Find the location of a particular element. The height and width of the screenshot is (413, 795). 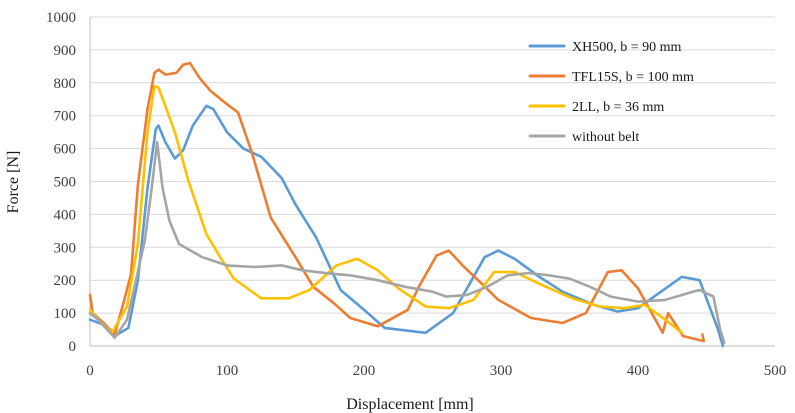

legend-label: TFL15S, b = 100 mm is located at coordinates (633, 77).